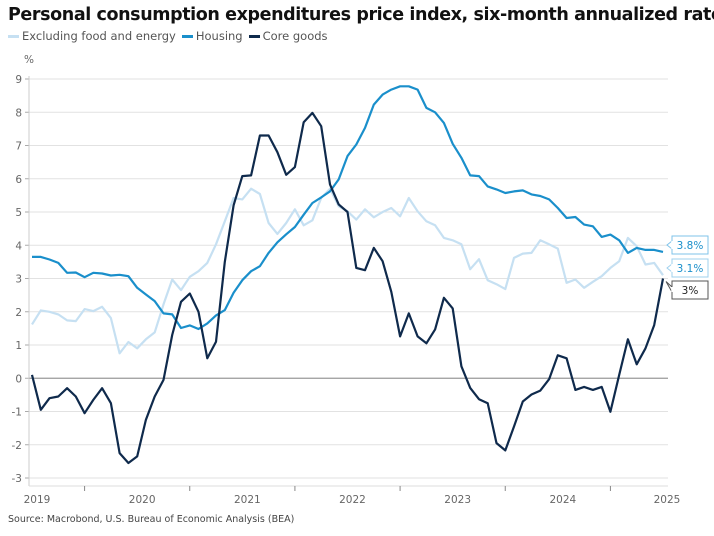 The height and width of the screenshot is (536, 714). Describe the element at coordinates (457, 500) in the screenshot. I see `x-tick-label: 2023` at that location.